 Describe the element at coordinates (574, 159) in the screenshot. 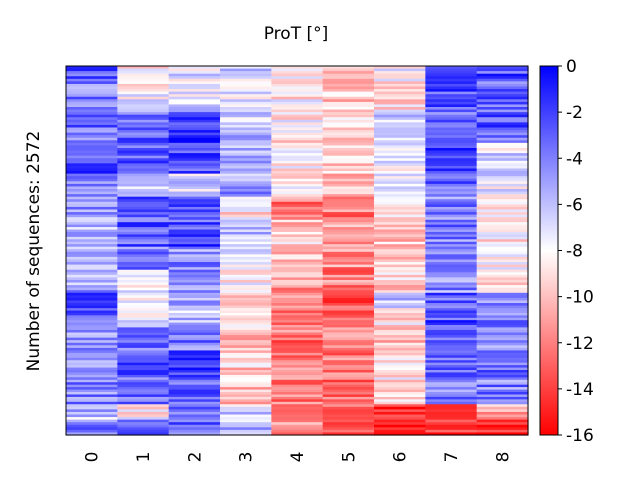

I see `colorbar-tick-label: -4` at that location.